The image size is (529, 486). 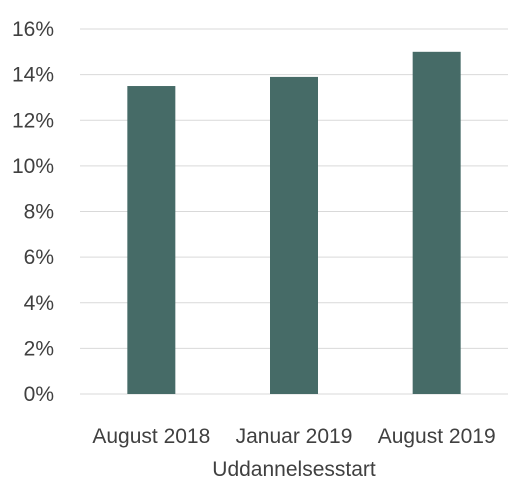 I want to click on y-tick-label: 0%, so click(x=39, y=394).